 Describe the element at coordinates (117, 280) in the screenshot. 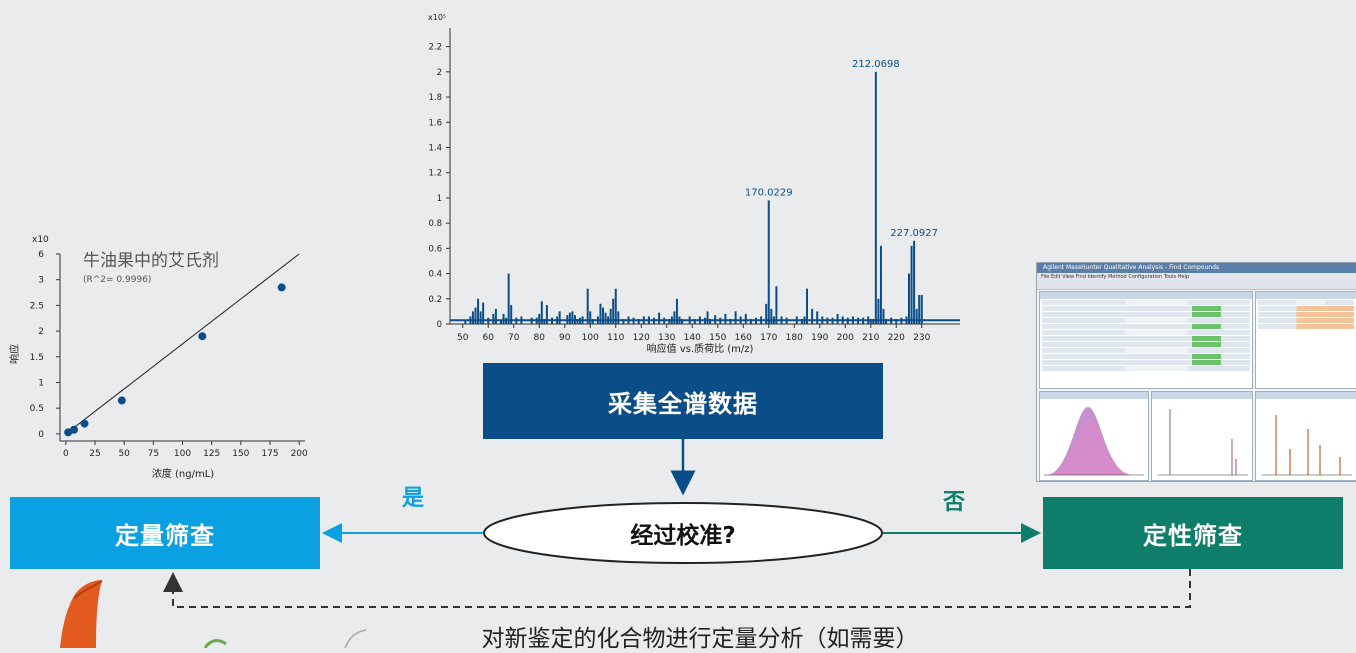

I see `calibration-subtitle: (R^2= 0.9996)` at that location.